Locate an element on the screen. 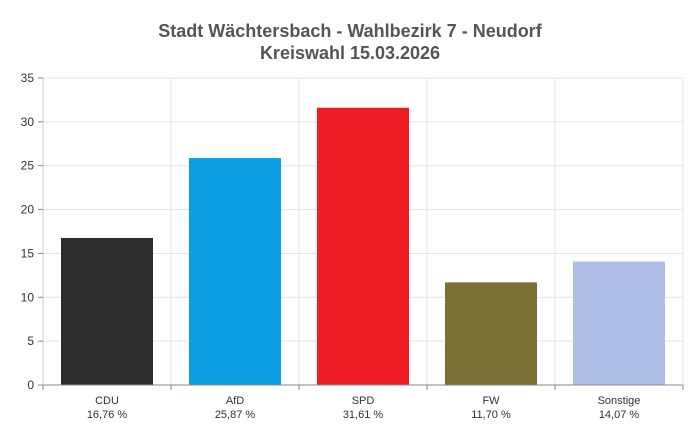 The height and width of the screenshot is (431, 700). x-category-label: FW is located at coordinates (491, 401).